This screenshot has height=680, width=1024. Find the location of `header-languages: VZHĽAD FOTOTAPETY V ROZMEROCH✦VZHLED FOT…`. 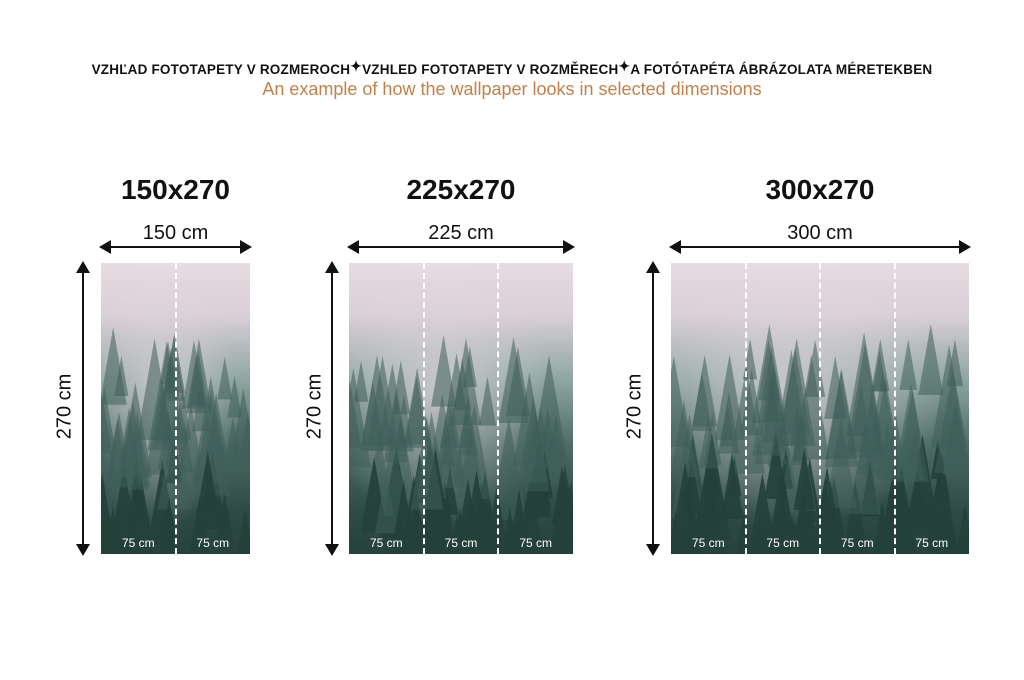

header-languages: VZHĽAD FOTOTAPETY V ROZMEROCH✦VZHLED FOT… is located at coordinates (512, 67).